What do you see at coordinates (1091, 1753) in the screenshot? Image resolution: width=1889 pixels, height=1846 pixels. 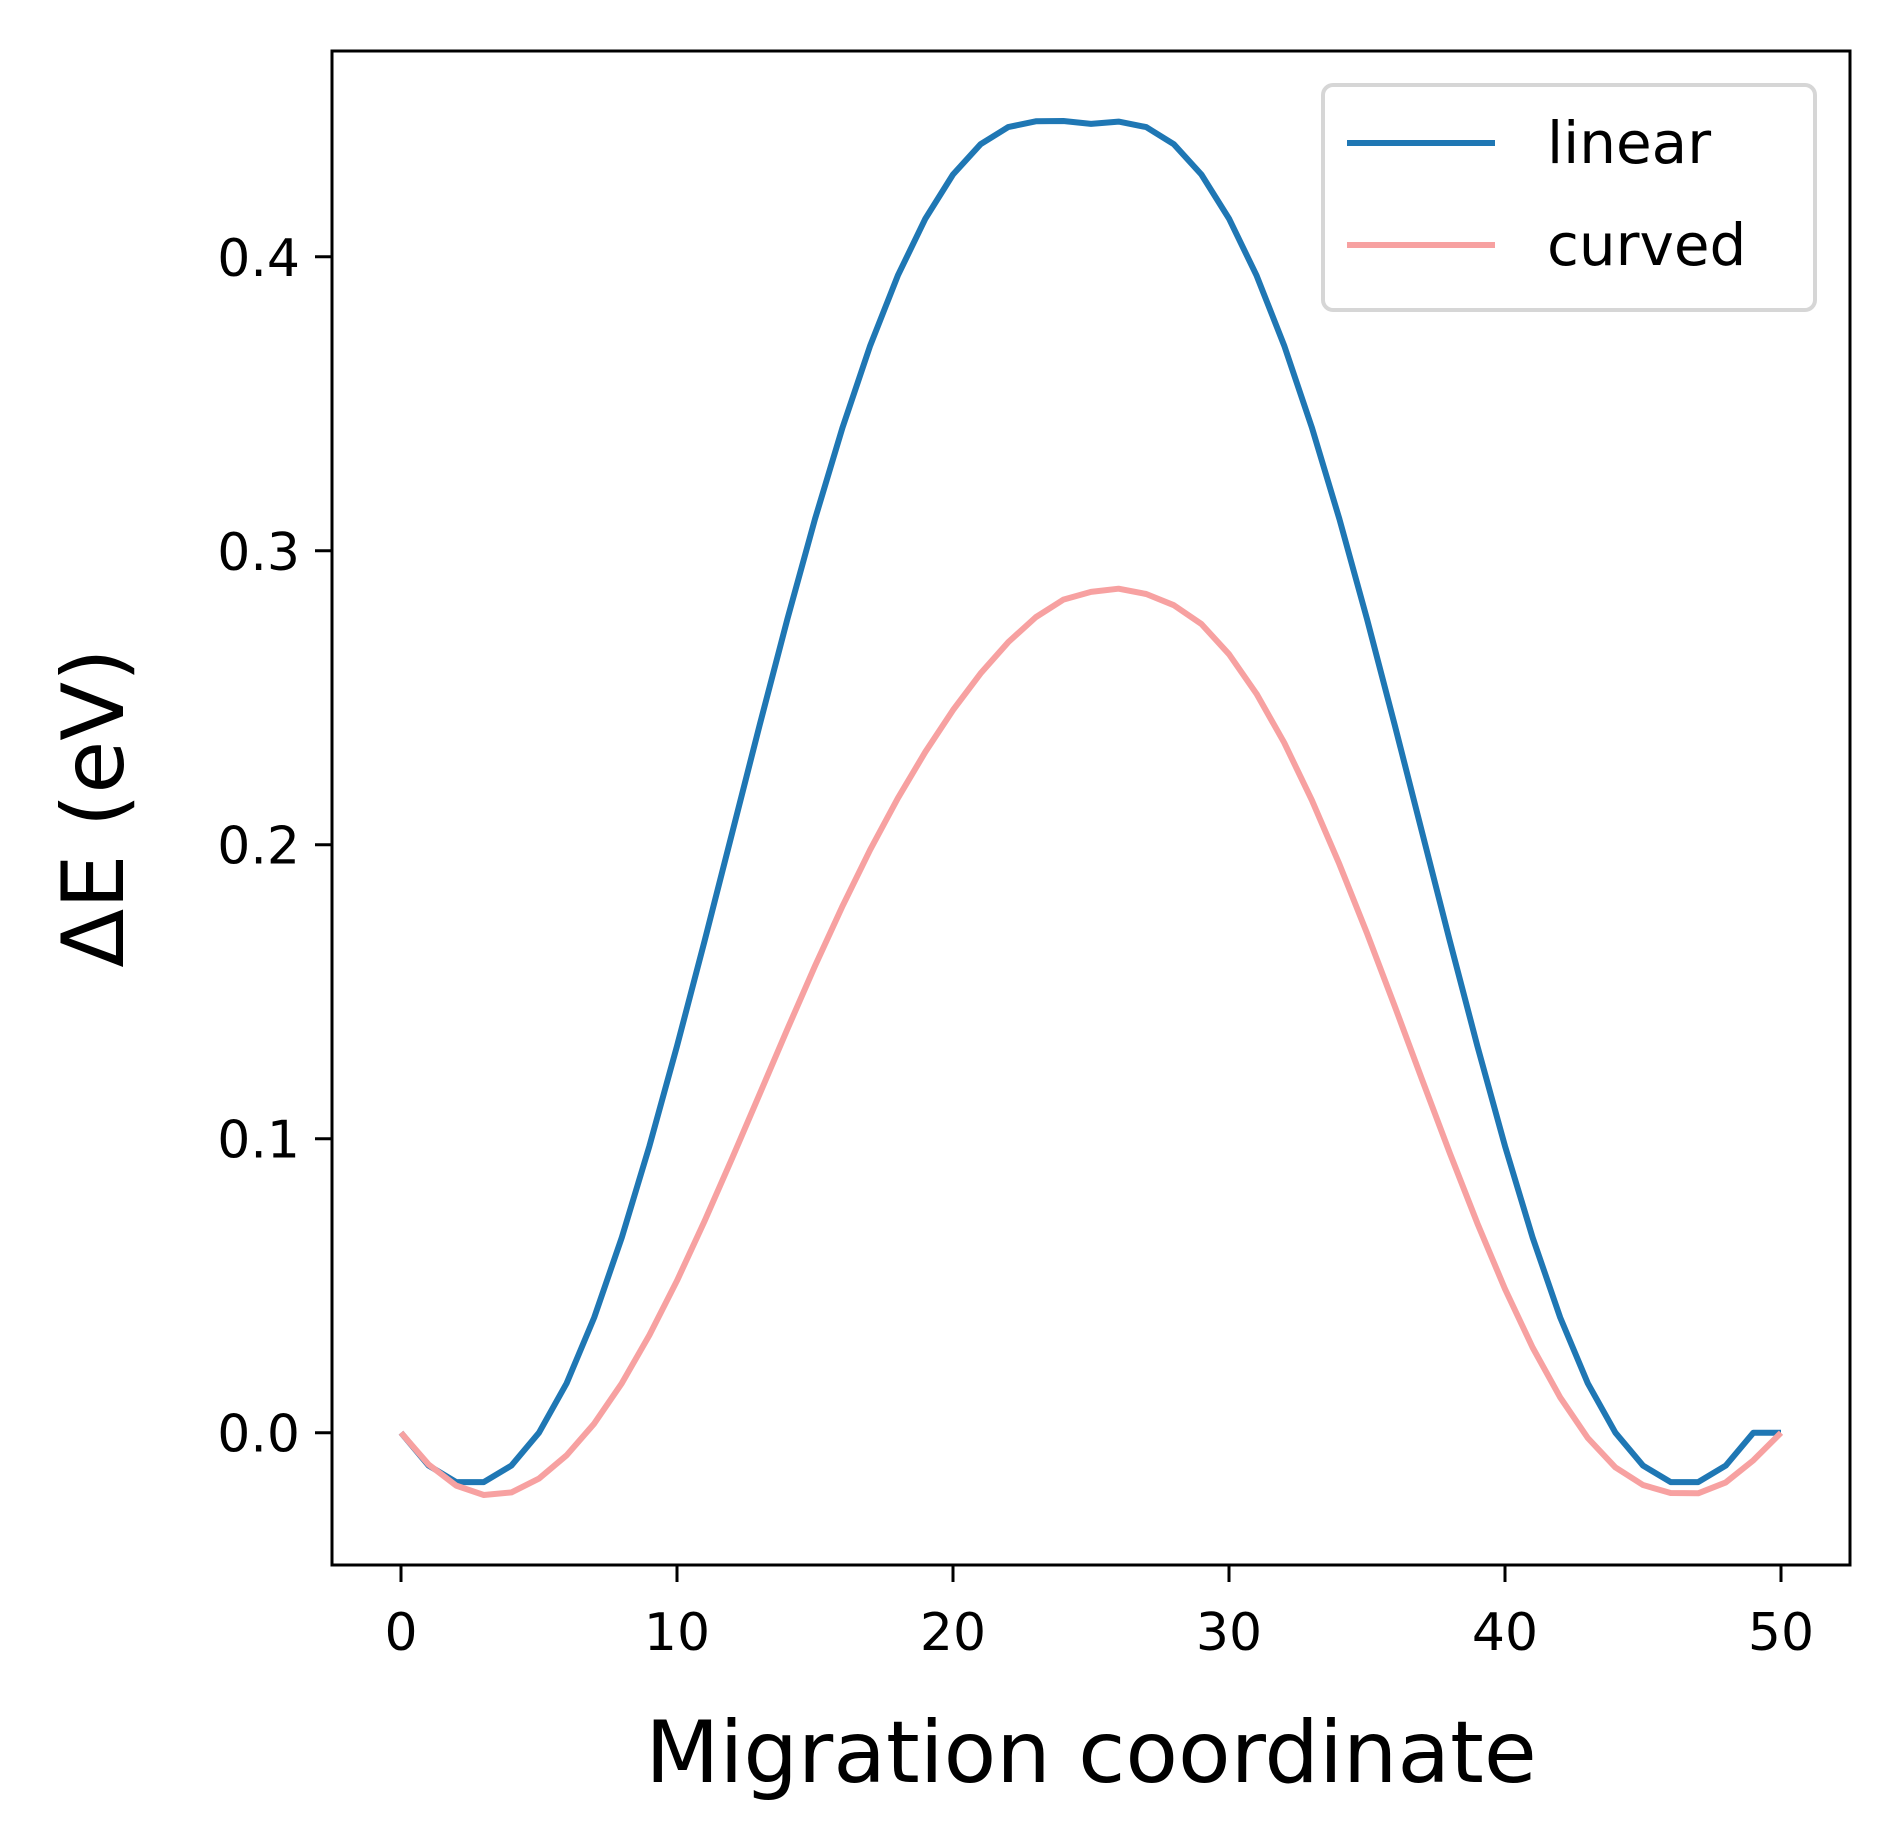 I see `x-axis-label: Migration coordinate` at bounding box center [1091, 1753].